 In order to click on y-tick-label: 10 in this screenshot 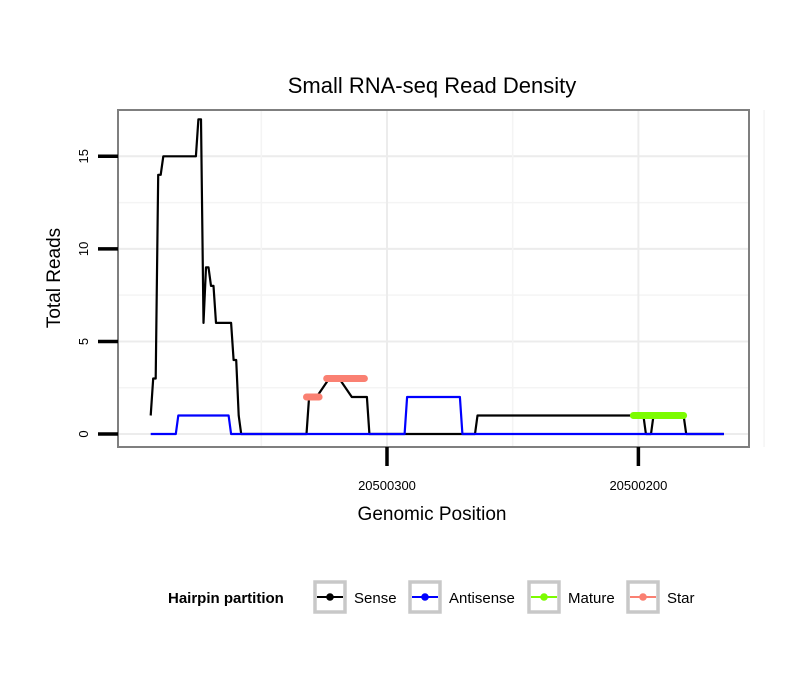, I will do `click(83, 249)`.